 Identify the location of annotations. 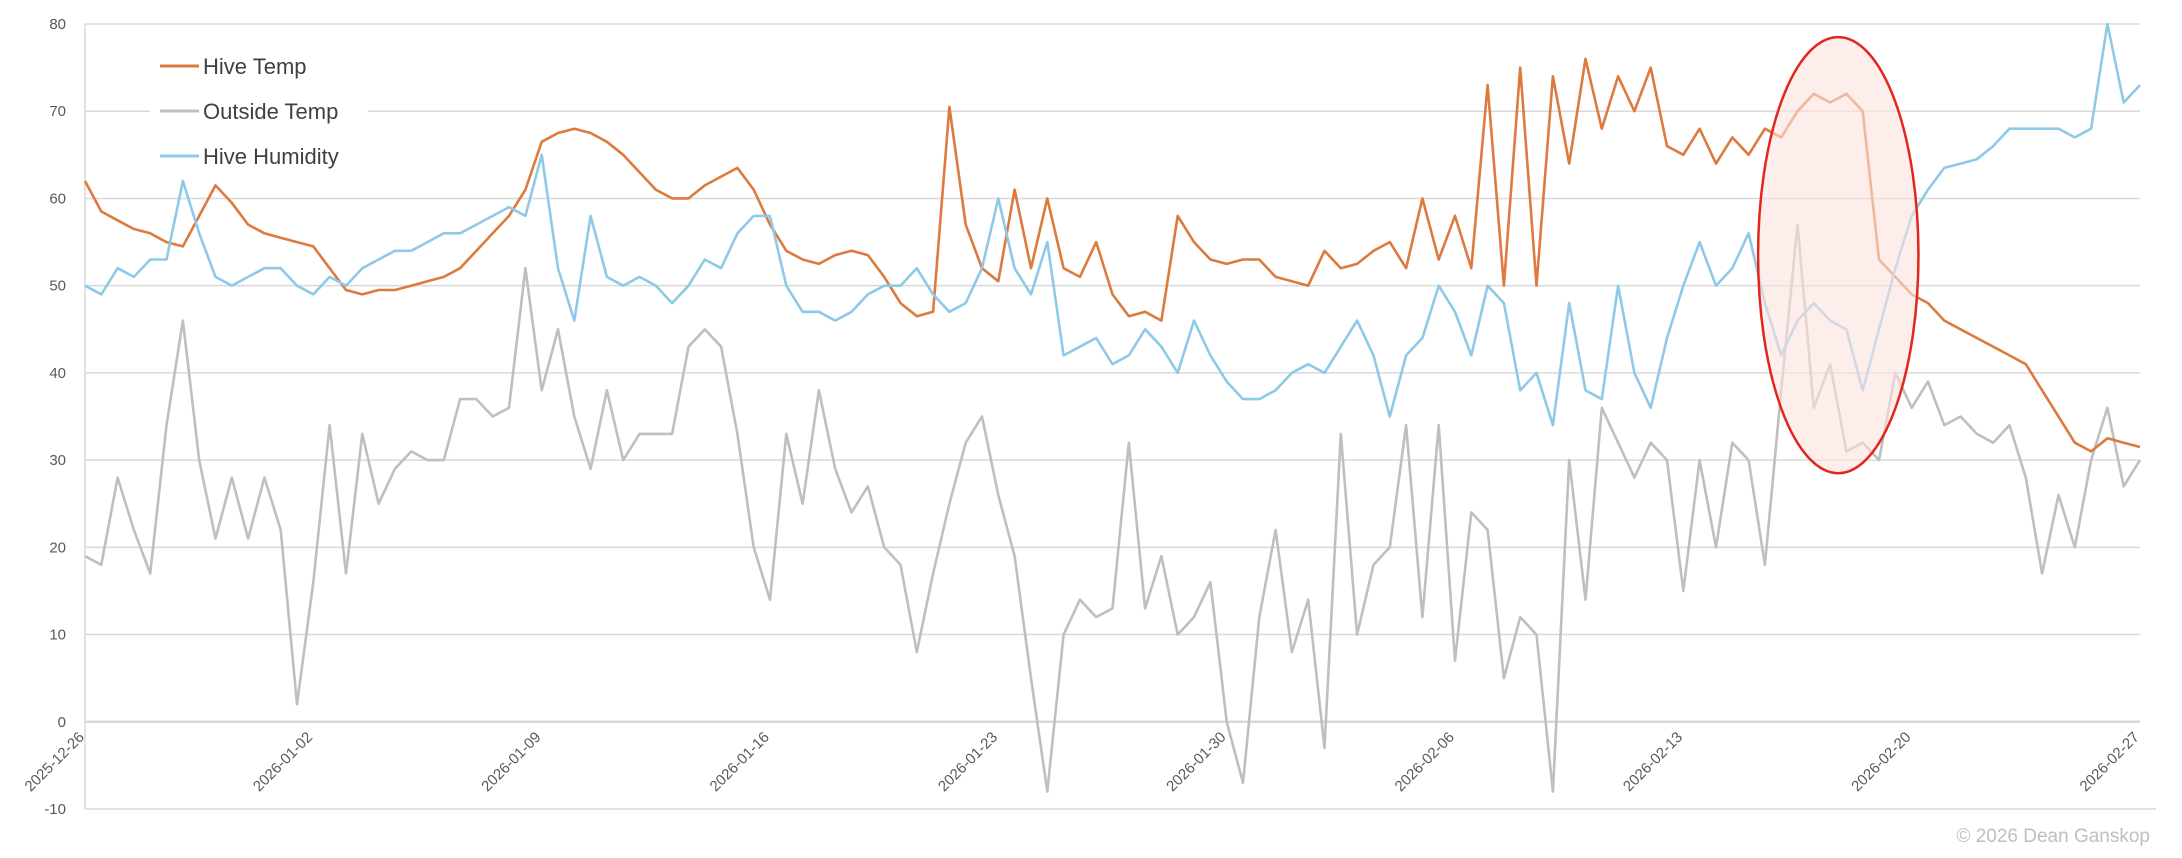
(1838, 255).